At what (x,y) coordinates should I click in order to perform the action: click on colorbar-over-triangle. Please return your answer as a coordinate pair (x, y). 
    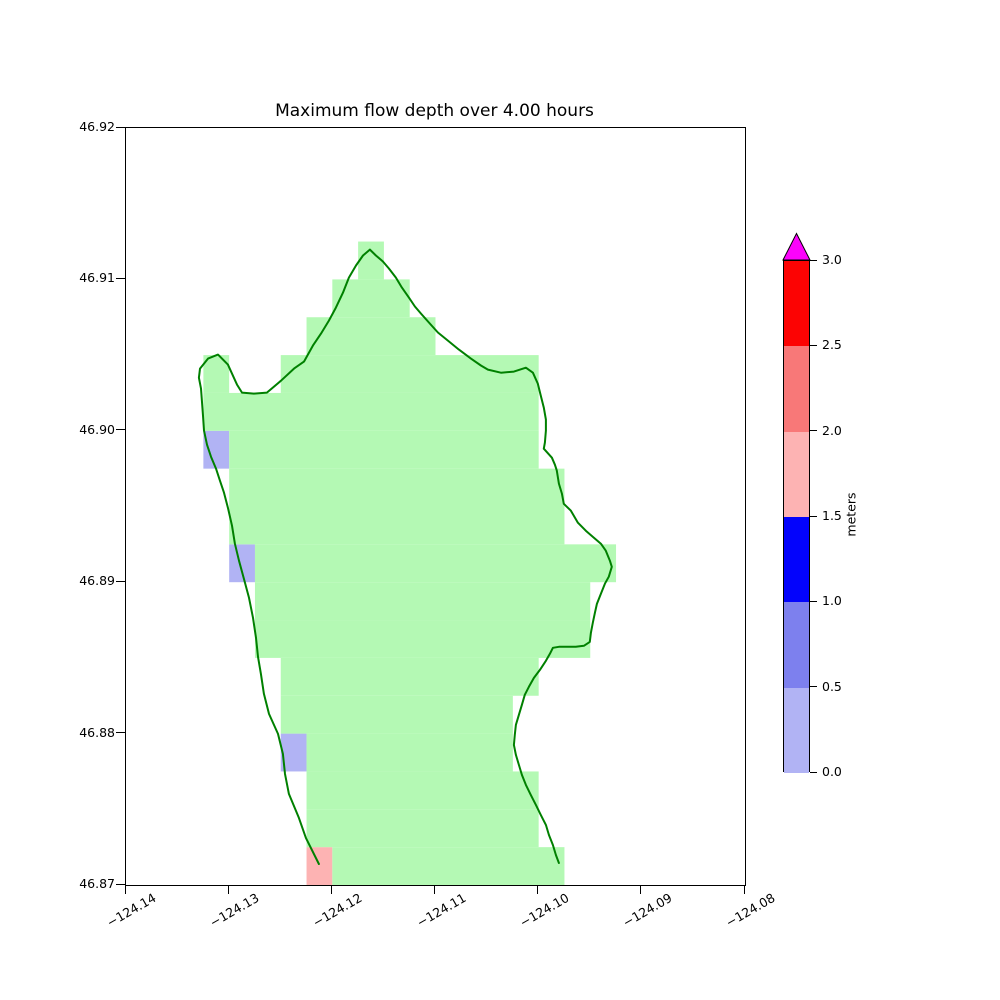
    Looking at the image, I should click on (796, 246).